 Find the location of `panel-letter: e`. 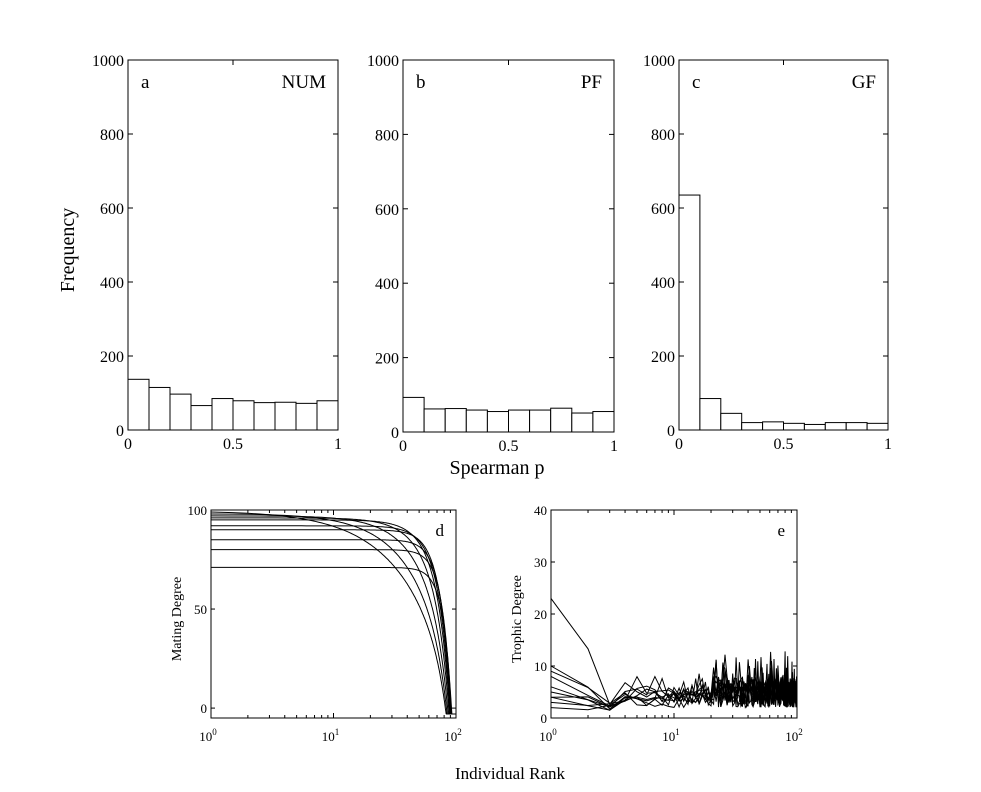

panel-letter: e is located at coordinates (781, 530).